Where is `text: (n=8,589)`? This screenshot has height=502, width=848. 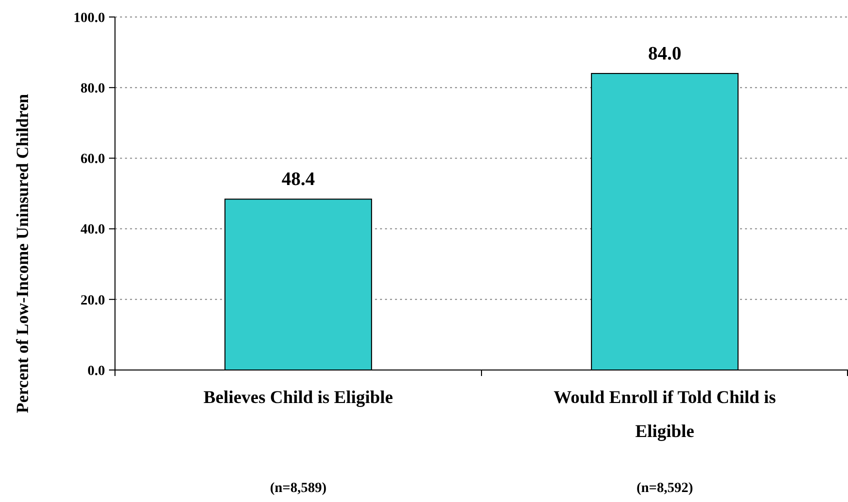 text: (n=8,589) is located at coordinates (298, 488).